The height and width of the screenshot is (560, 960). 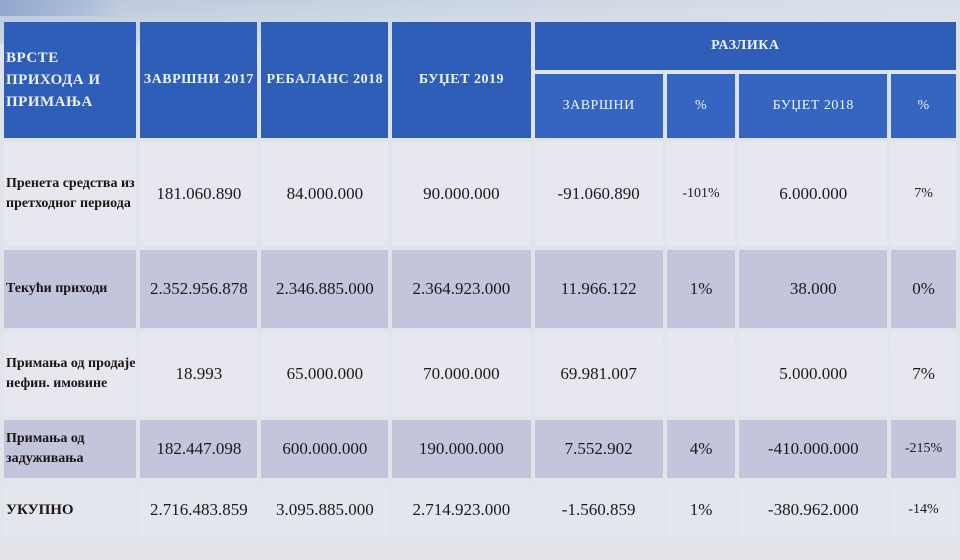 I want to click on cell-diff-budget-2018: 5.000.000, so click(x=813, y=374).